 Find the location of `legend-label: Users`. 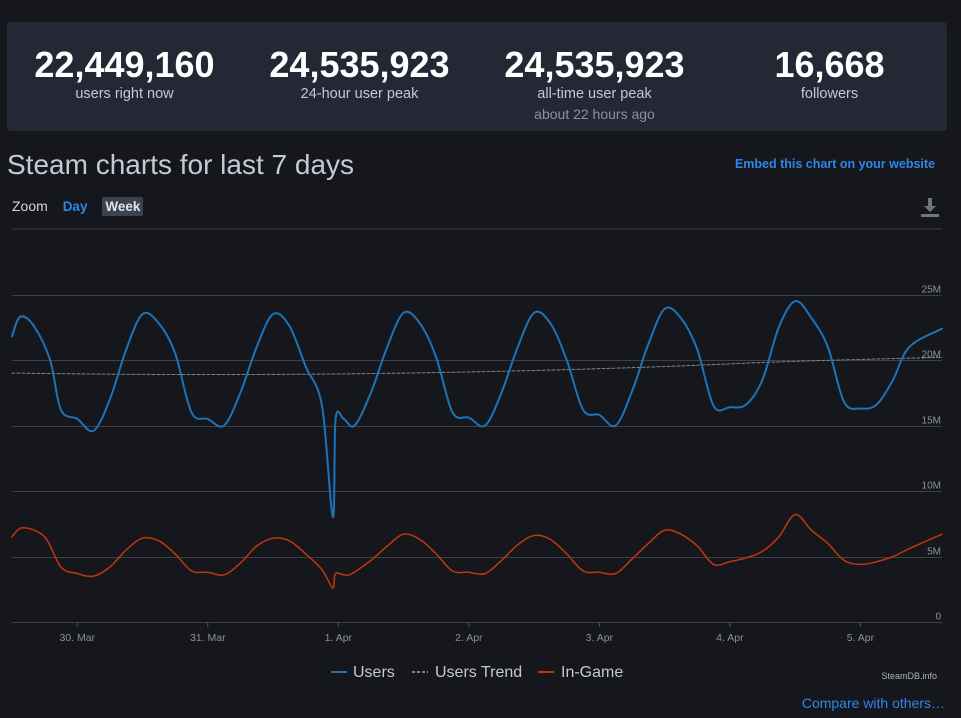

legend-label: Users is located at coordinates (374, 672).